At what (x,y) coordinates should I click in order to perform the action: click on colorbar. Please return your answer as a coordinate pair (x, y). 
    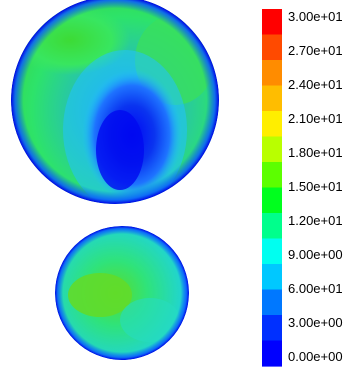
    Looking at the image, I should click on (272, 188).